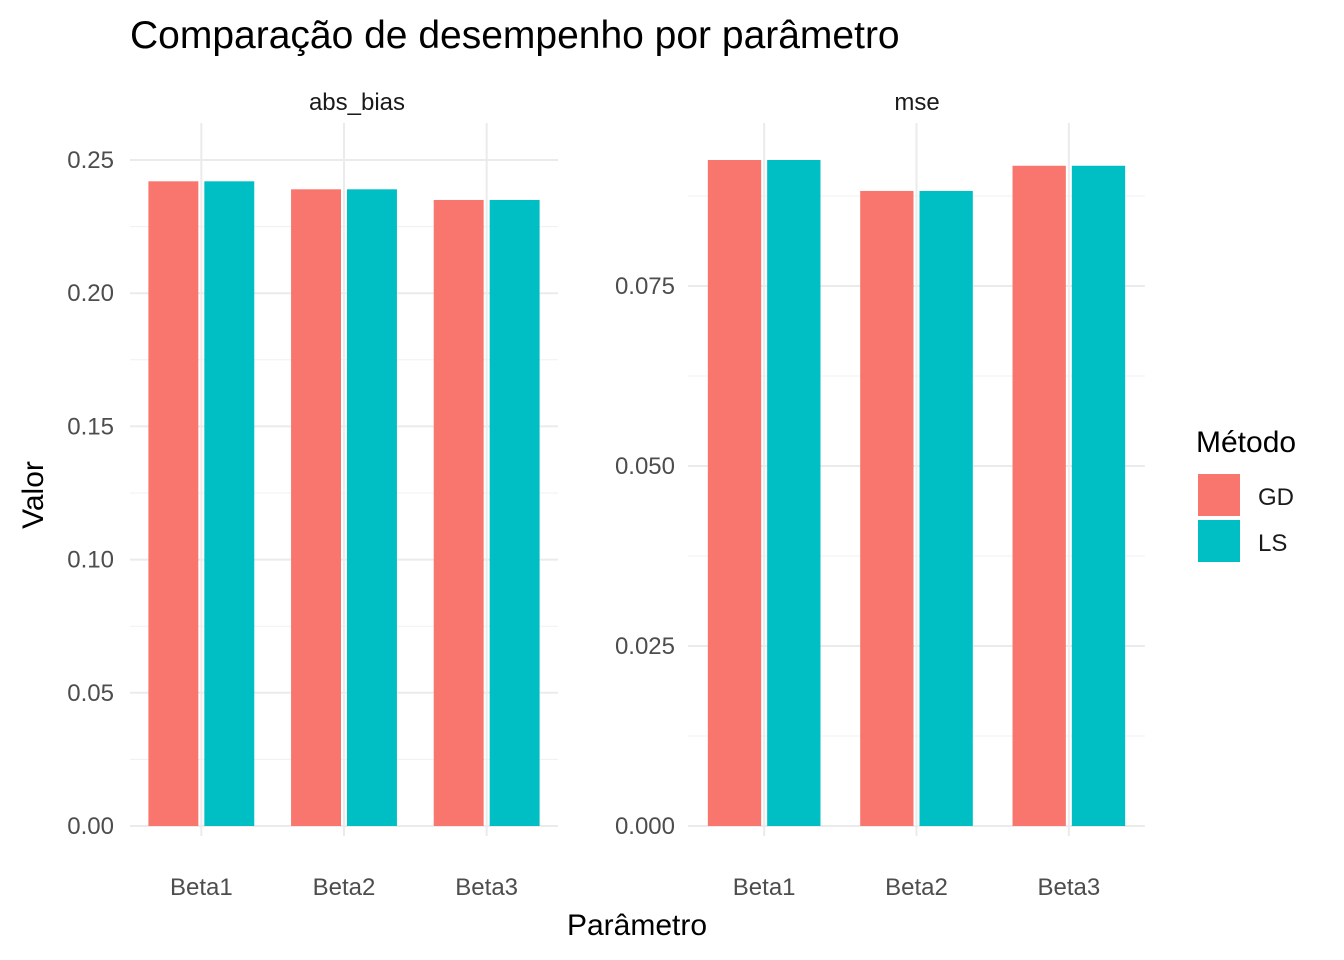 This screenshot has height=960, width=1344. Describe the element at coordinates (90, 826) in the screenshot. I see `y-tick-label: 0.00` at that location.